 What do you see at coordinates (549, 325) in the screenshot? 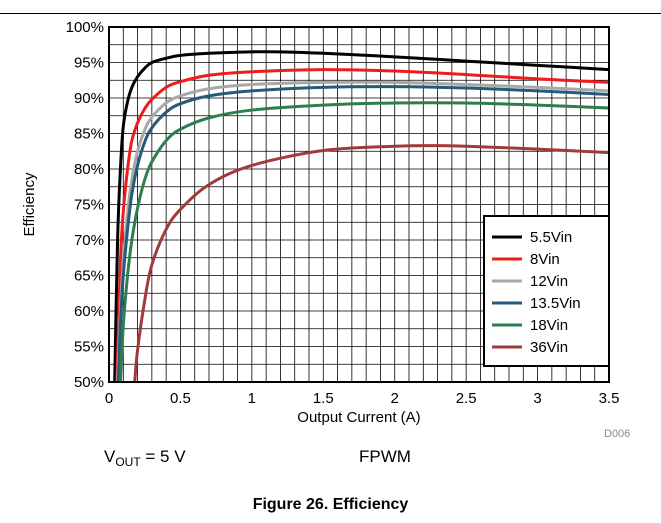
I see `legend-label: 18Vin` at bounding box center [549, 325].